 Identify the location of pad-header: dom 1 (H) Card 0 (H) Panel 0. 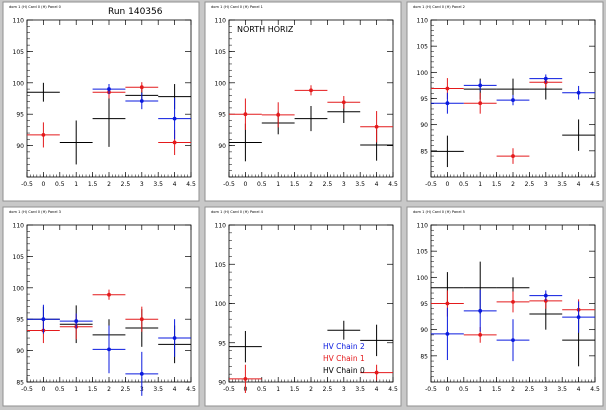
(35, 7).